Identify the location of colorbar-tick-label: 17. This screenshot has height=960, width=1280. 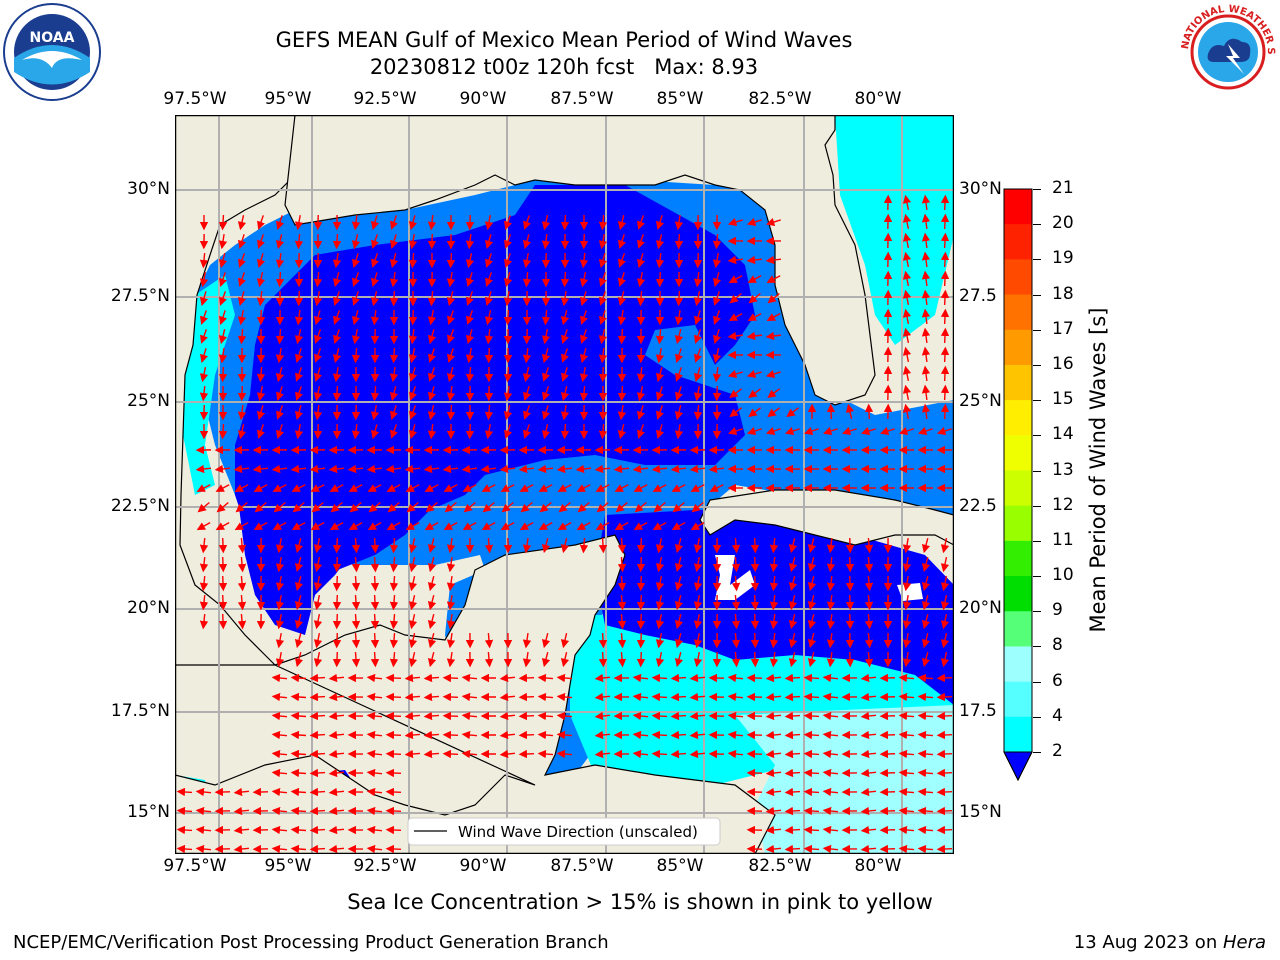
(1063, 328).